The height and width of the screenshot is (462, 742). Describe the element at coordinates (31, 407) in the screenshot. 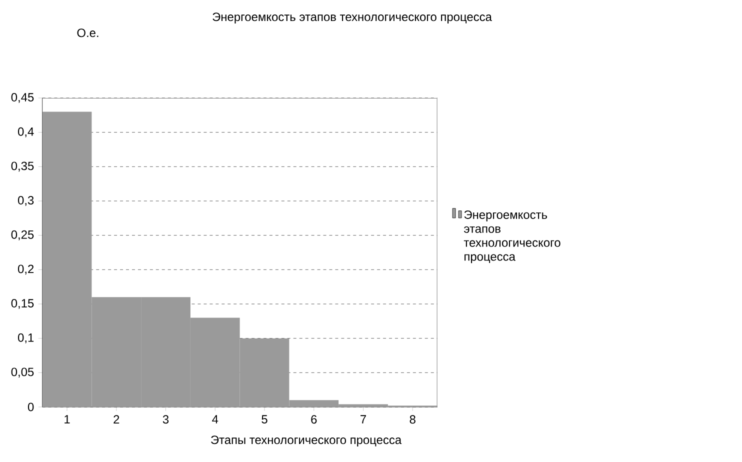

I see `y-tick-label: 0` at that location.